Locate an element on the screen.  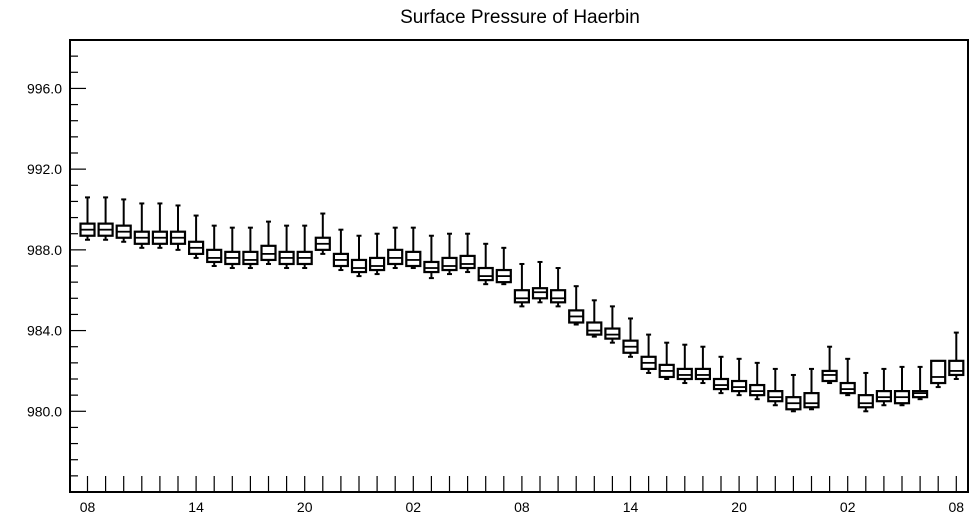
y-axis: 980.0 984.0 988.0 992.0 996.0 is located at coordinates (56, 266).